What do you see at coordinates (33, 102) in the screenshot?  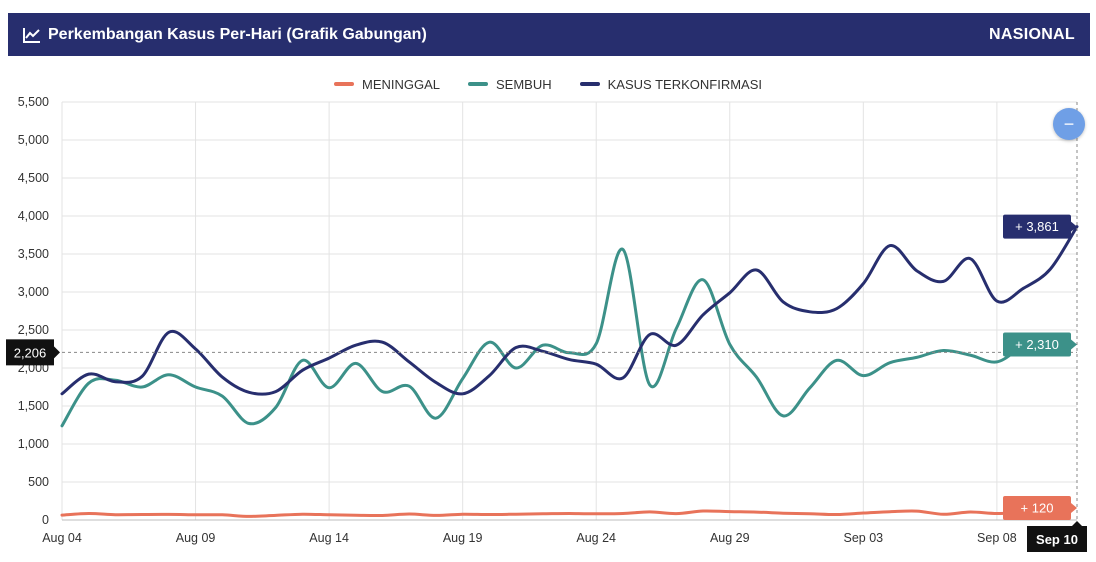 I see `y-tick-label: 5,500` at bounding box center [33, 102].